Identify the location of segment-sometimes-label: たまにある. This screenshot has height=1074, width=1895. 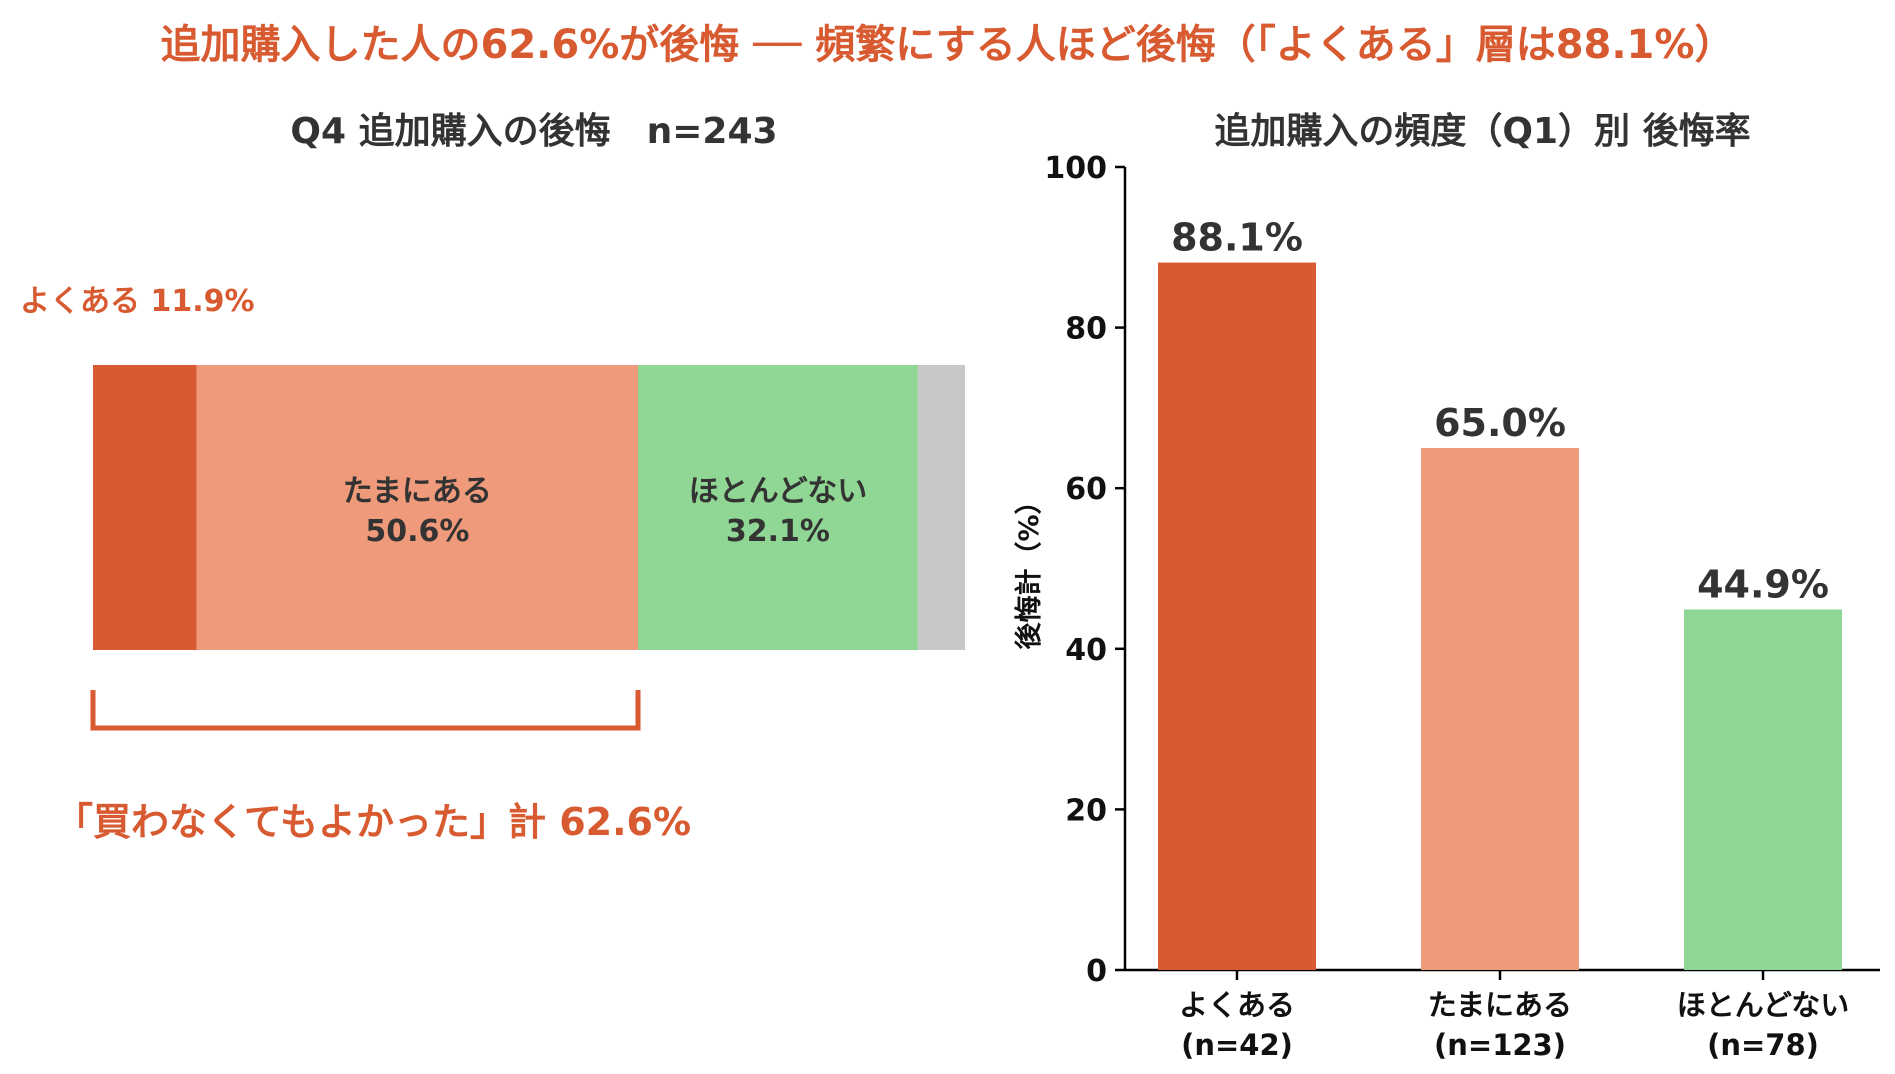
(417, 491).